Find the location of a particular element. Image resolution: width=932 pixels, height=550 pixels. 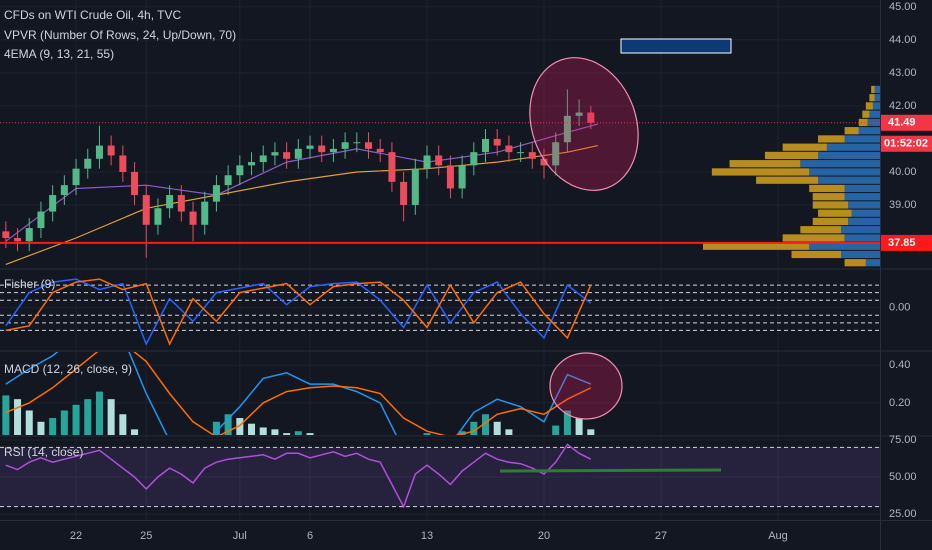

y-tick-label: 42.00 is located at coordinates (903, 106).